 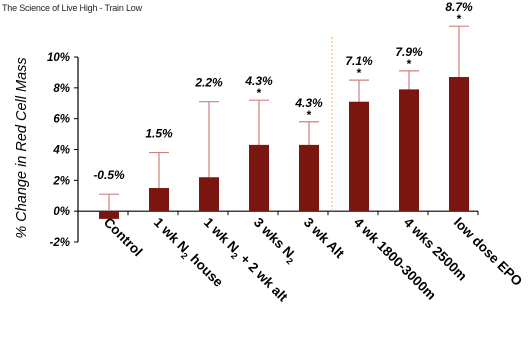 I want to click on x-tick-label: Control, so click(x=123, y=237).